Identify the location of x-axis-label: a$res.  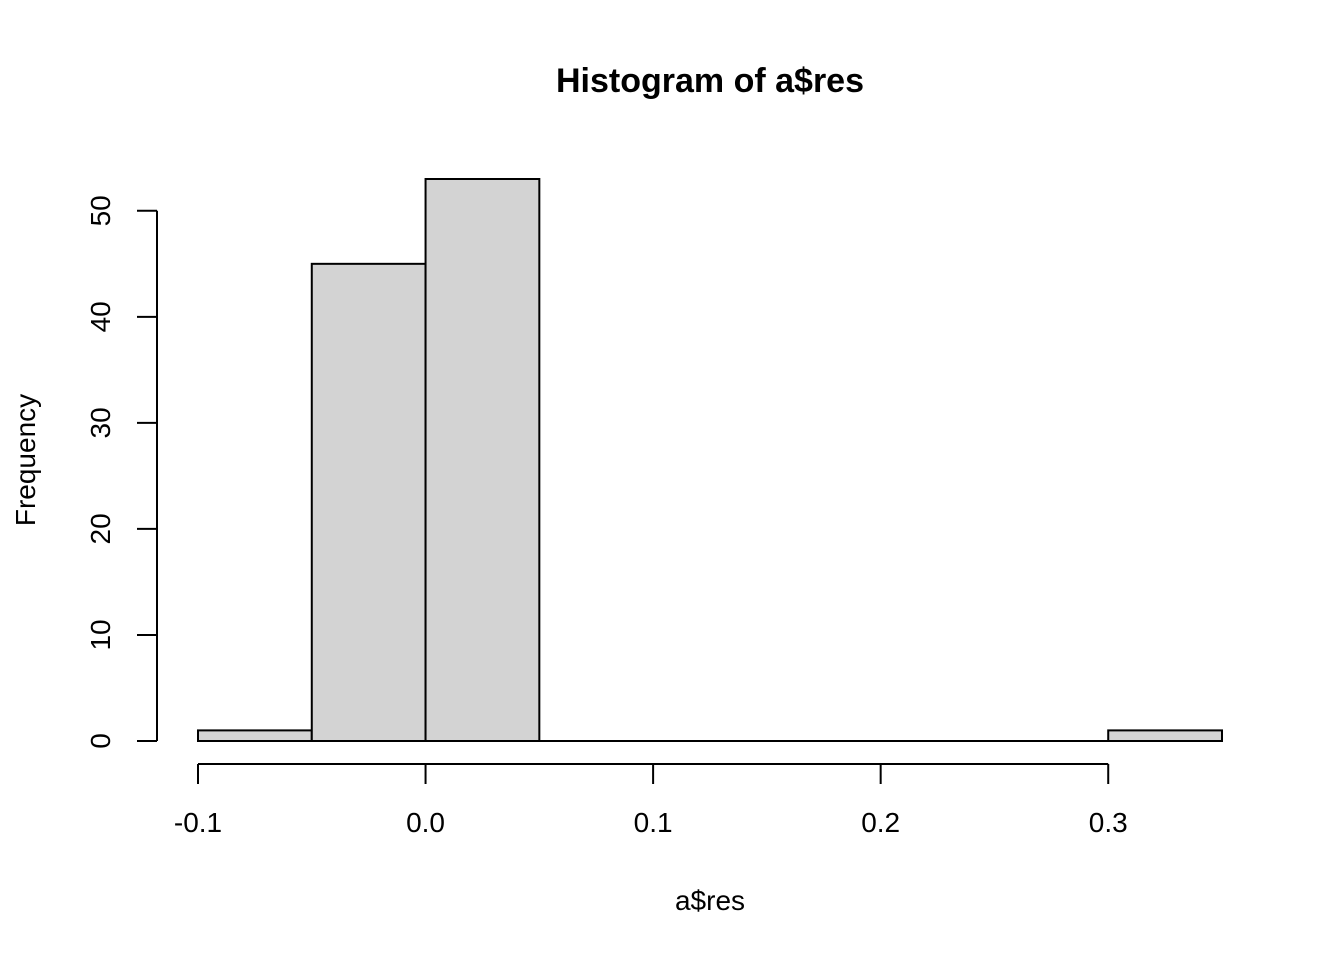
(710, 900).